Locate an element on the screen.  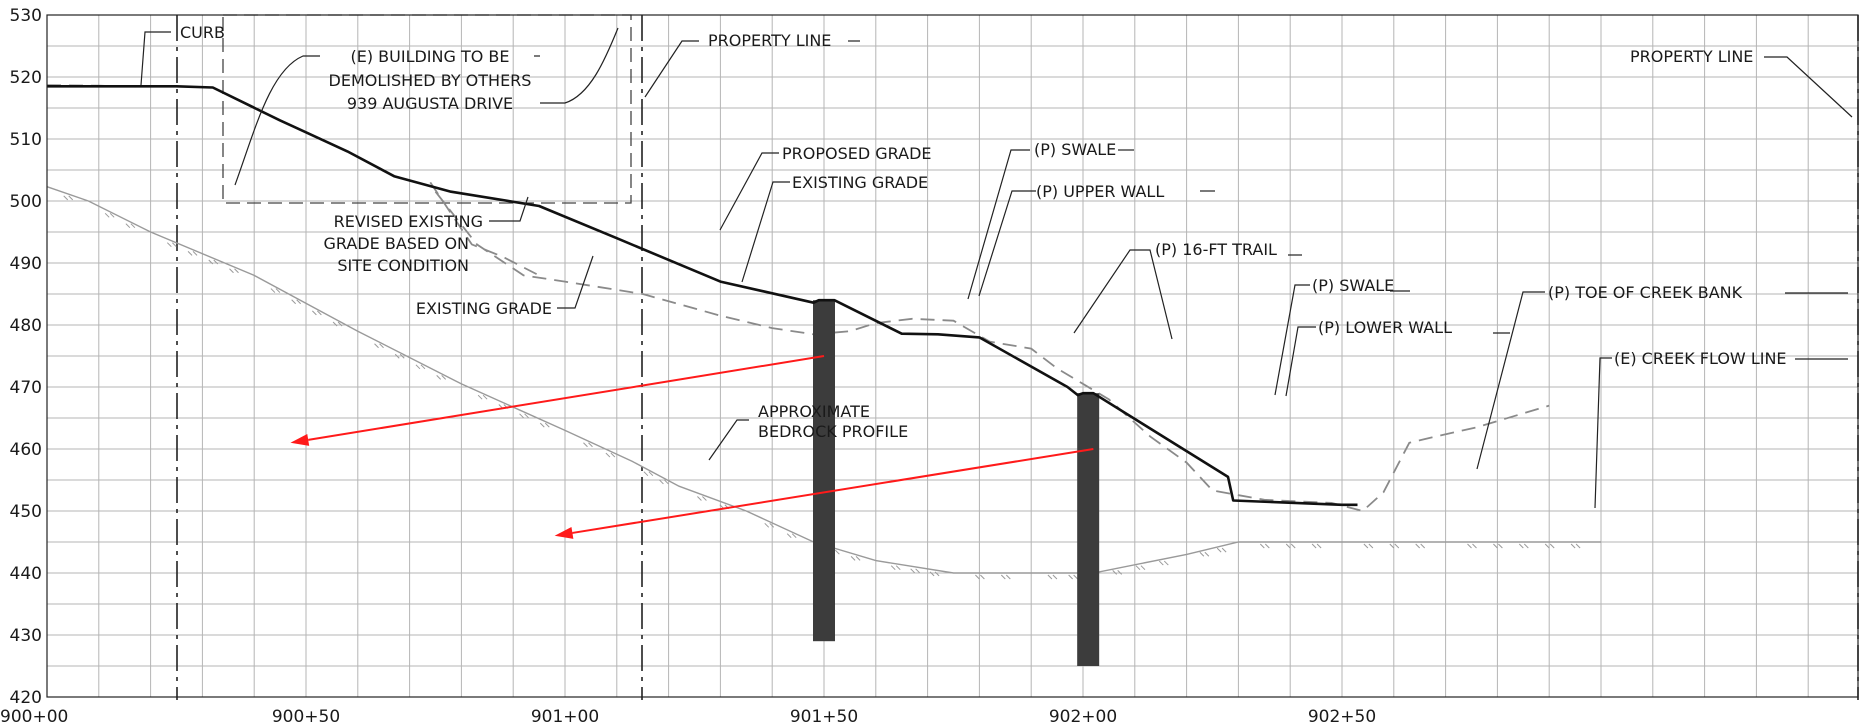
red-arrows is located at coordinates (692, 447).